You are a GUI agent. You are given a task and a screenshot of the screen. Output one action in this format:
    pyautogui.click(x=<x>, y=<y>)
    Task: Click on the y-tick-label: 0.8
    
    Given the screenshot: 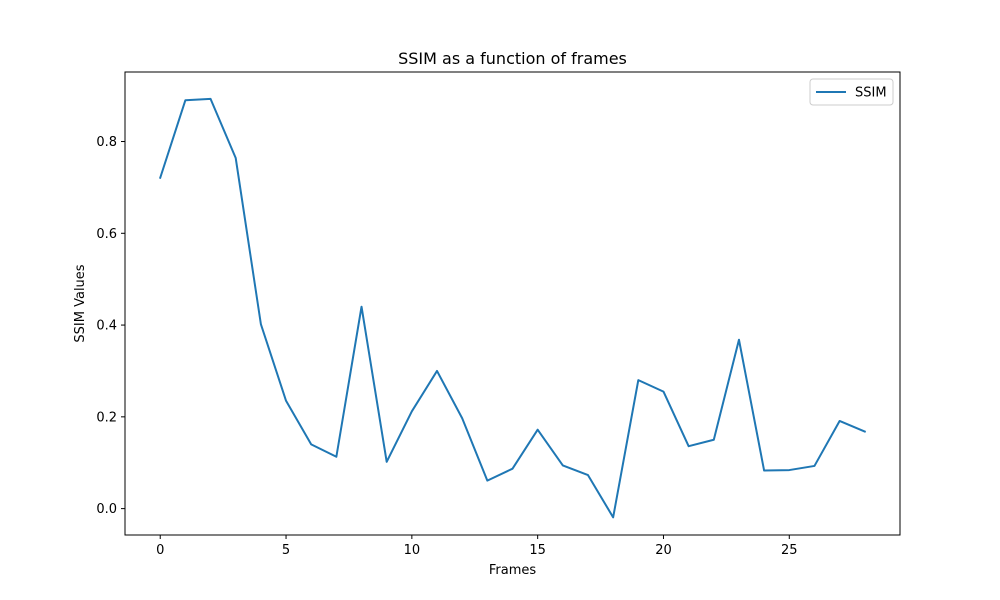 What is the action you would take?
    pyautogui.click(x=106, y=142)
    